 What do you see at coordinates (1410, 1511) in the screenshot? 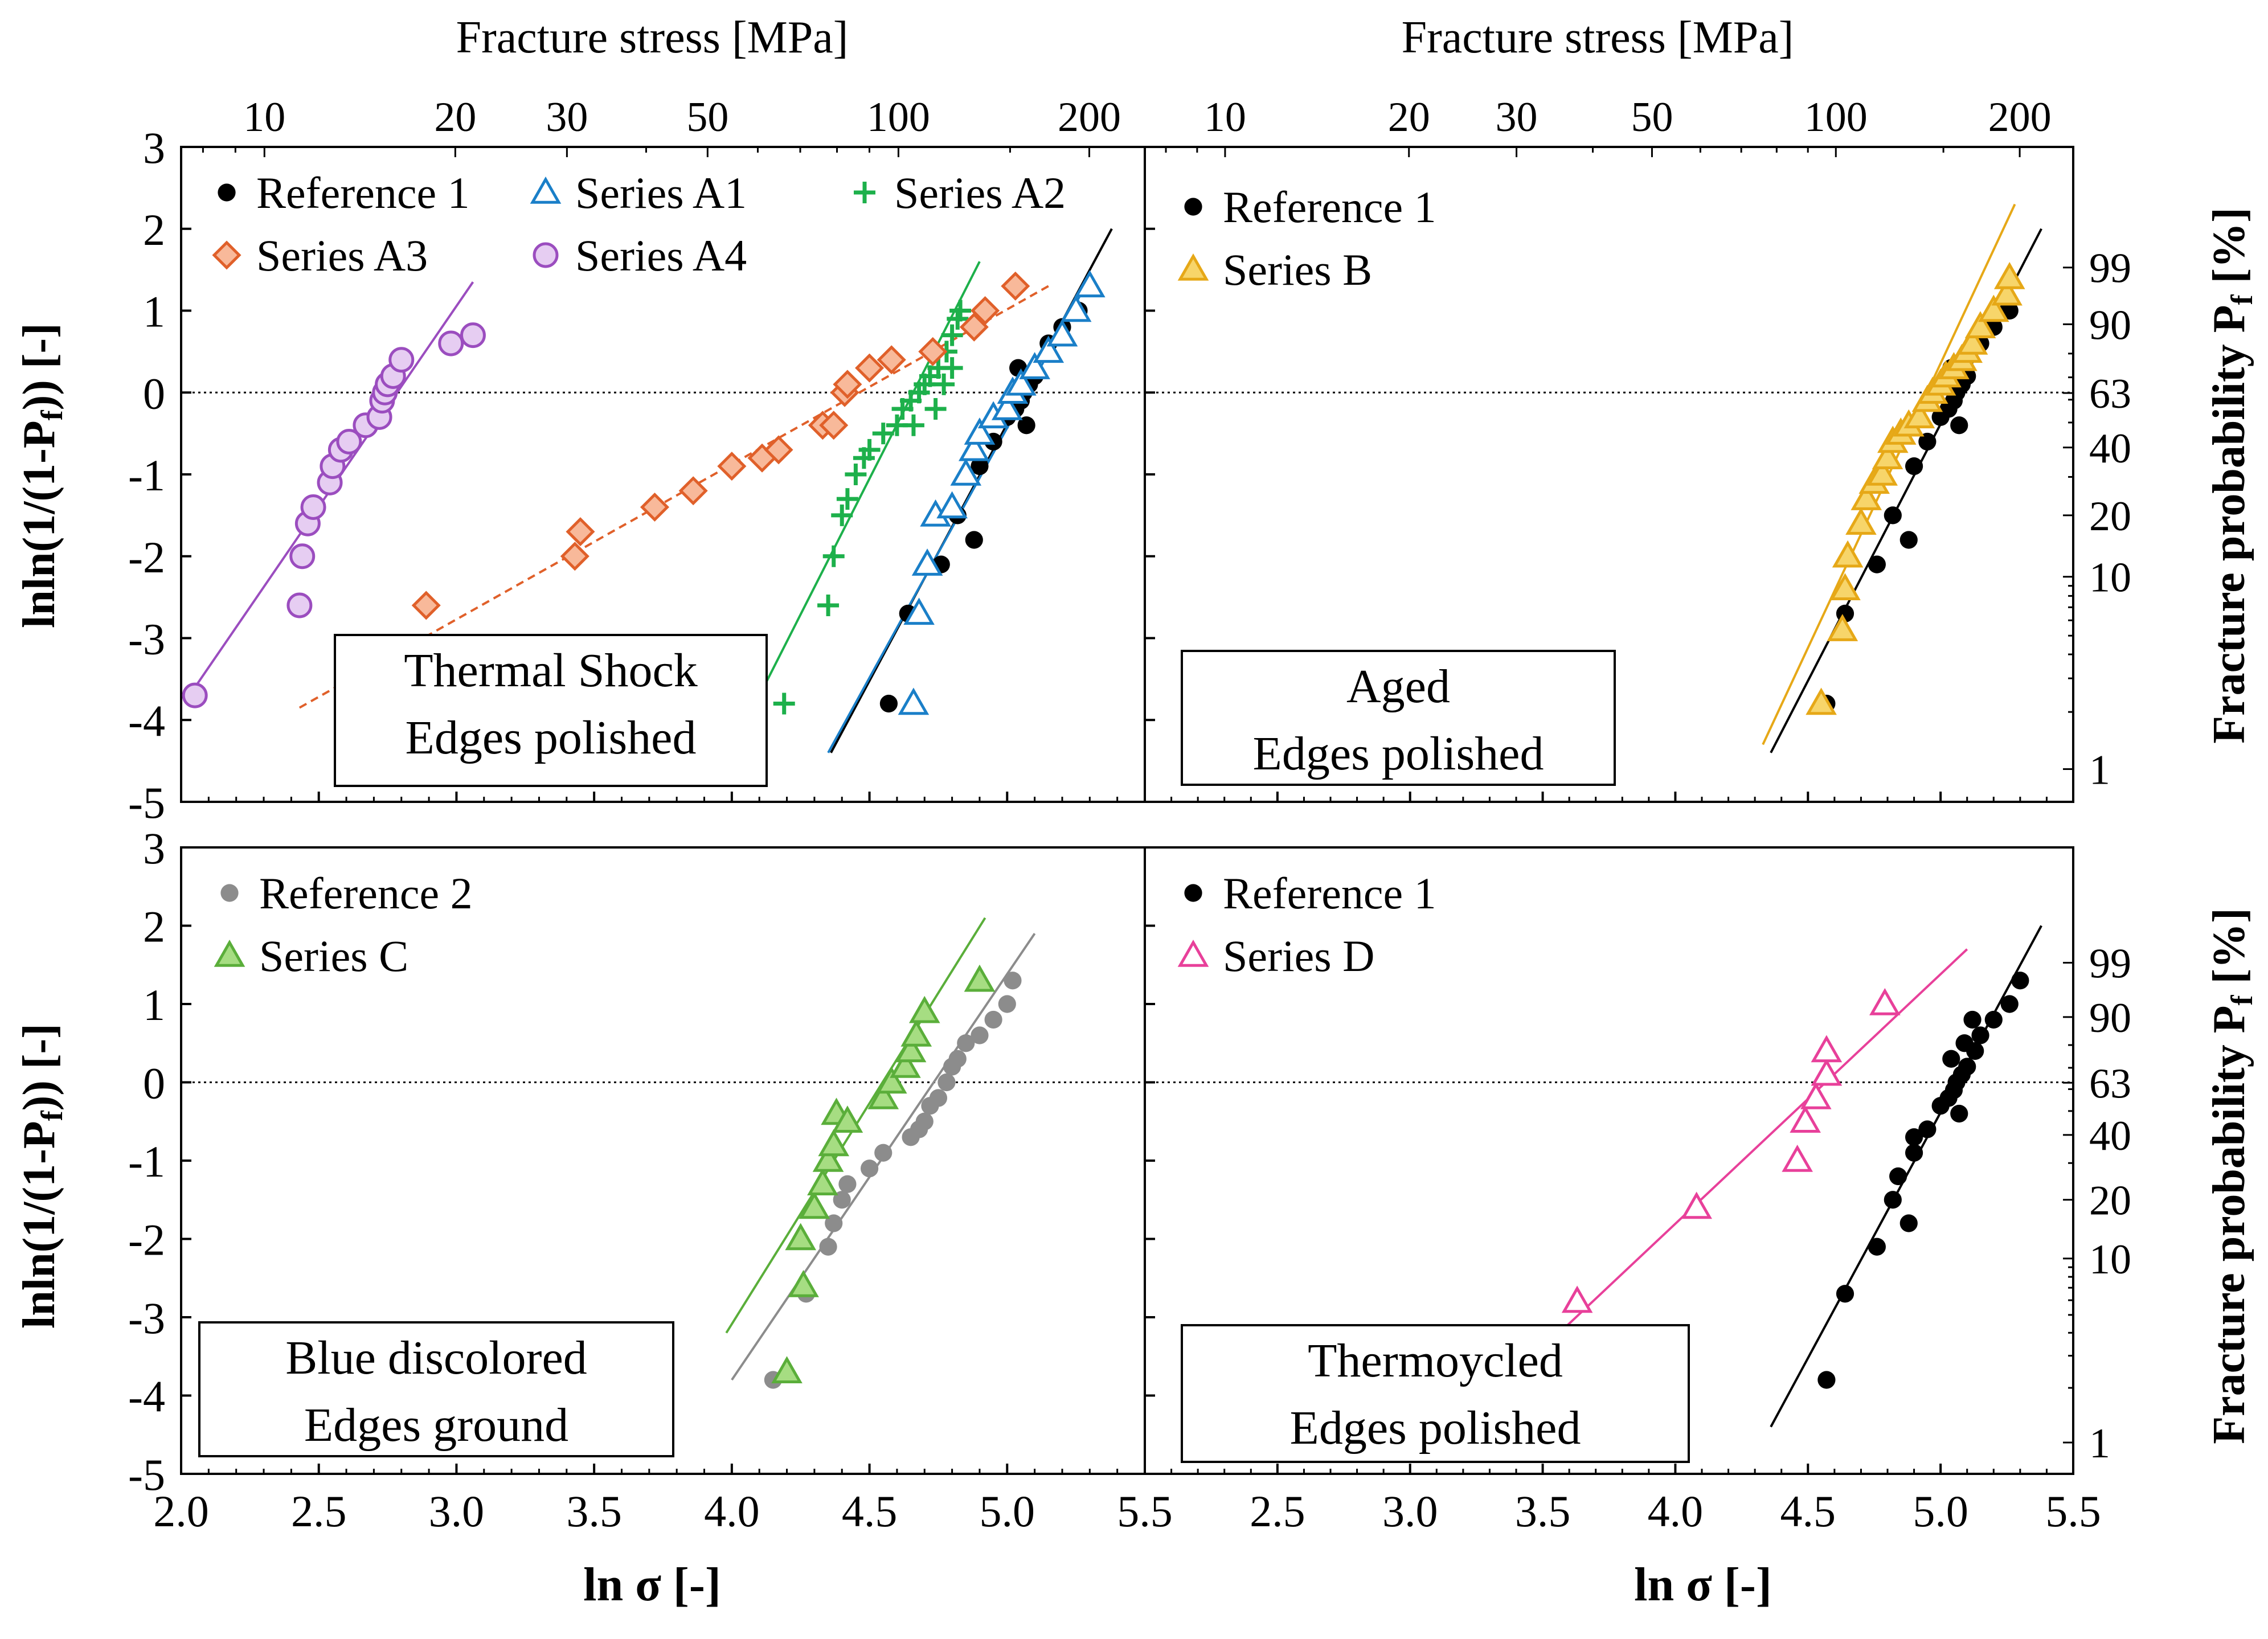
I see `x-tick-label: 3.0` at bounding box center [1410, 1511].